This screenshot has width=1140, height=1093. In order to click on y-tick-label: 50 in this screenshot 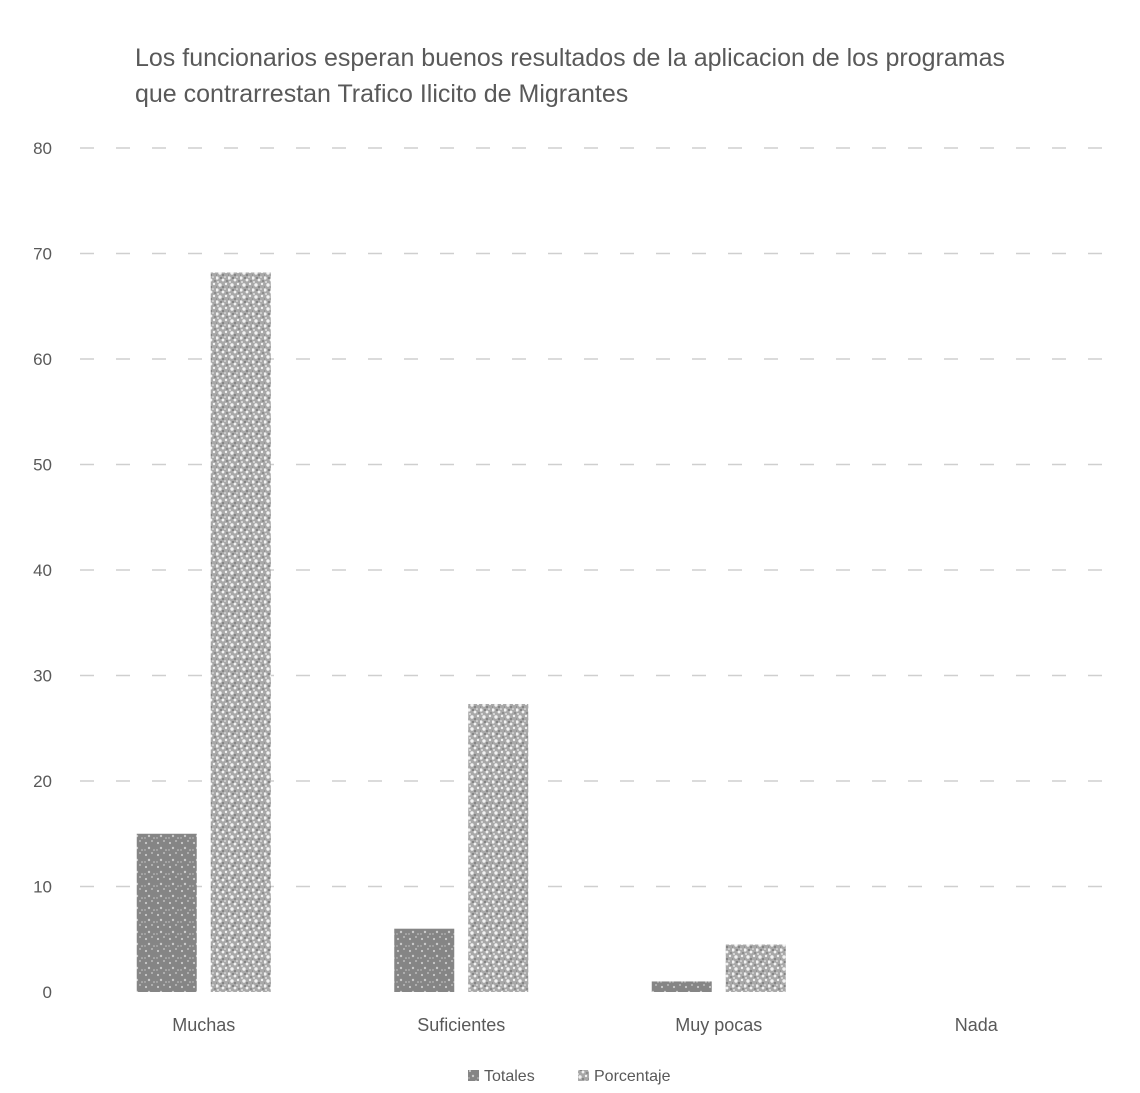, I will do `click(42, 465)`.